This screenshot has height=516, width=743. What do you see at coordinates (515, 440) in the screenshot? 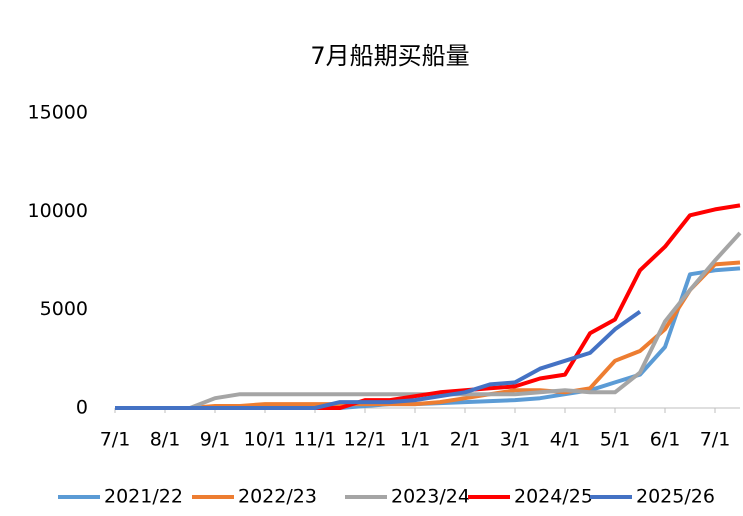
I see `x-tick-label: 3/1` at bounding box center [515, 440].